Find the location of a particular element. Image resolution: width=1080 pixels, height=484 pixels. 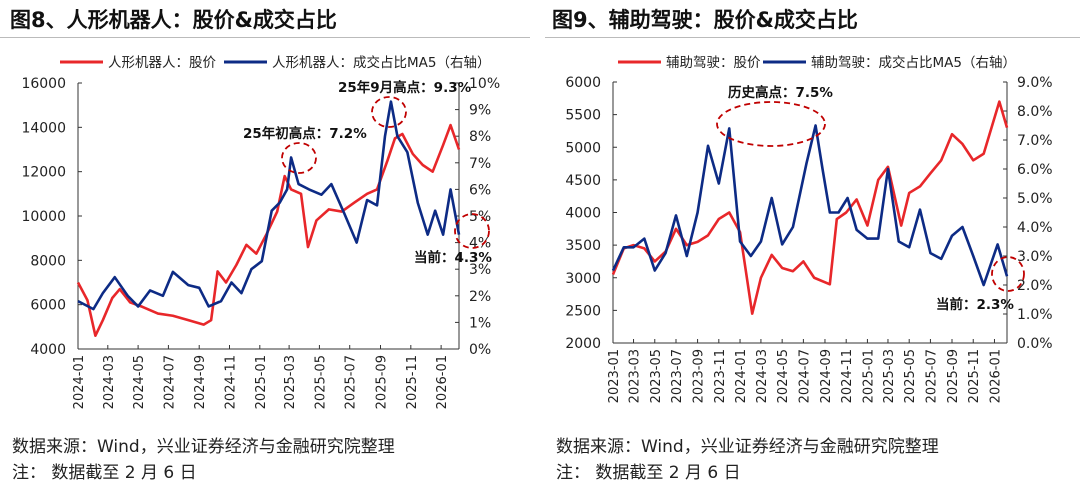

x-tick-label: 2023-07 is located at coordinates (677, 376).